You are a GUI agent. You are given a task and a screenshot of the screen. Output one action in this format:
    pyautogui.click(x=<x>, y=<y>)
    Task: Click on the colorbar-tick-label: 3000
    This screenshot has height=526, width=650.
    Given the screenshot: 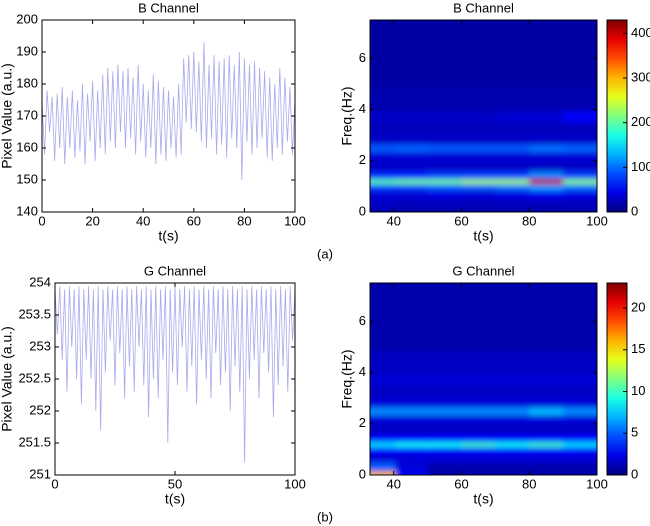 What is the action you would take?
    pyautogui.click(x=640, y=76)
    